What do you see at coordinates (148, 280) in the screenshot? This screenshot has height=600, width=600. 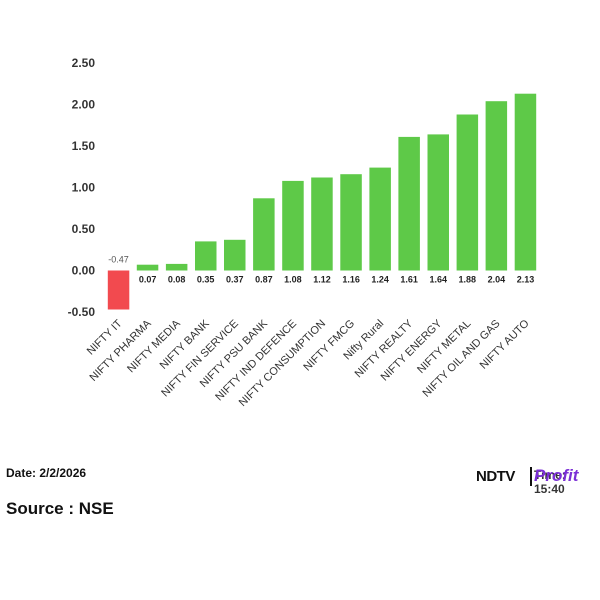 I see `data-label: 0.07` at bounding box center [148, 280].